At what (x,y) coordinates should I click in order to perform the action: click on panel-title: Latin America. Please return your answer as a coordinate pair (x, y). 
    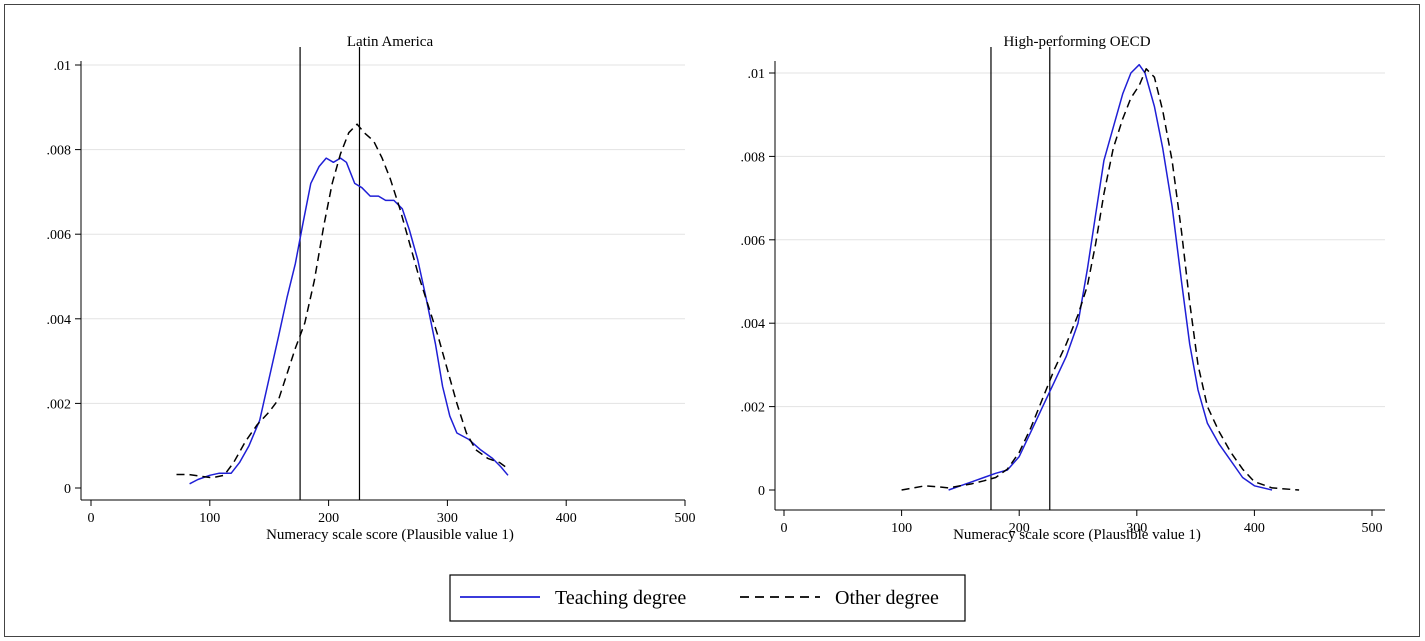
    Looking at the image, I should click on (390, 42).